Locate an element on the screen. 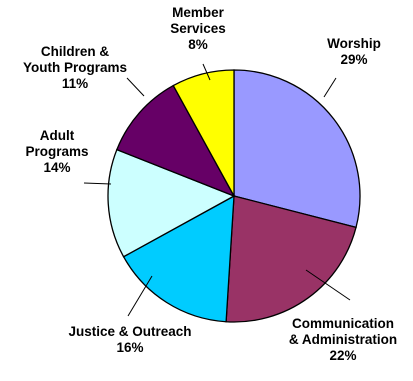 Image resolution: width=413 pixels, height=381 pixels. slice-label: Children & Youth Programs 11% is located at coordinates (75, 67).